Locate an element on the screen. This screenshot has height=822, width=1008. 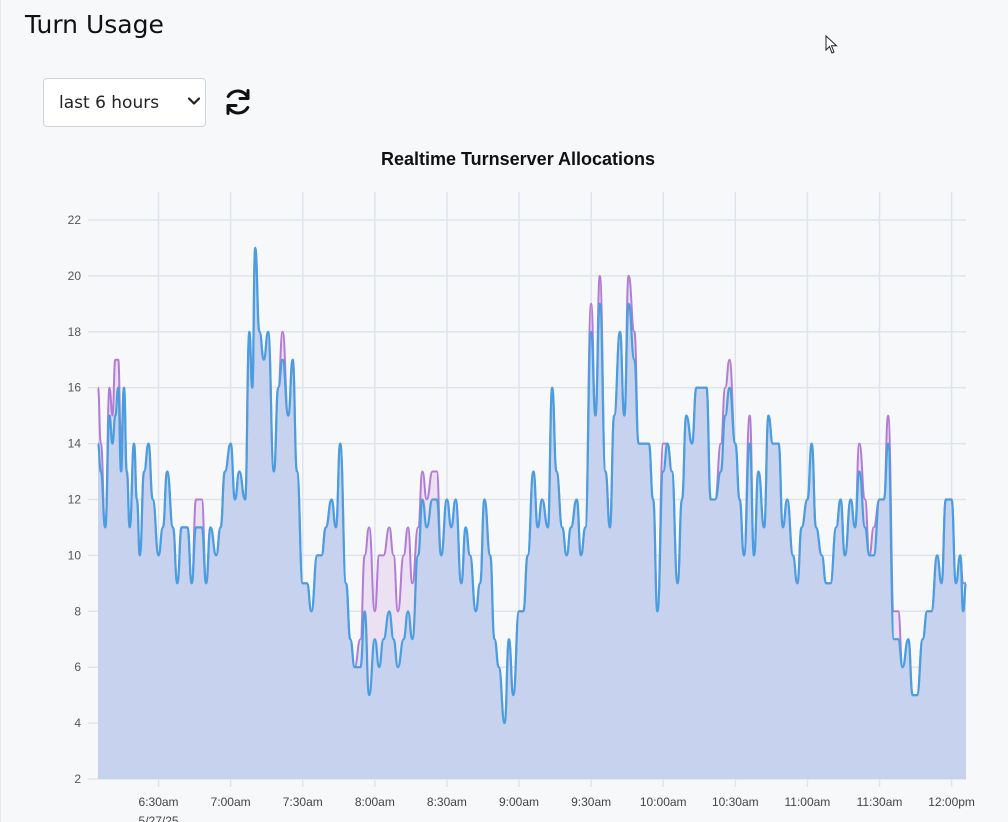
refresh-button is located at coordinates (238, 102).